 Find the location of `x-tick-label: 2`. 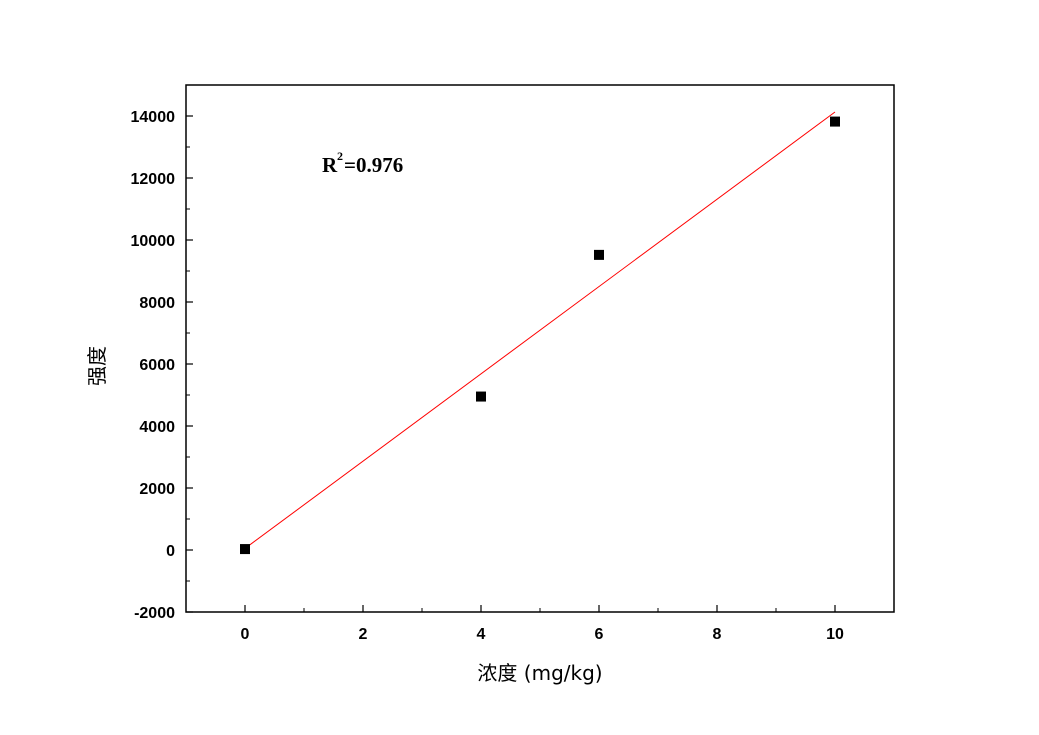

x-tick-label: 2 is located at coordinates (363, 634).